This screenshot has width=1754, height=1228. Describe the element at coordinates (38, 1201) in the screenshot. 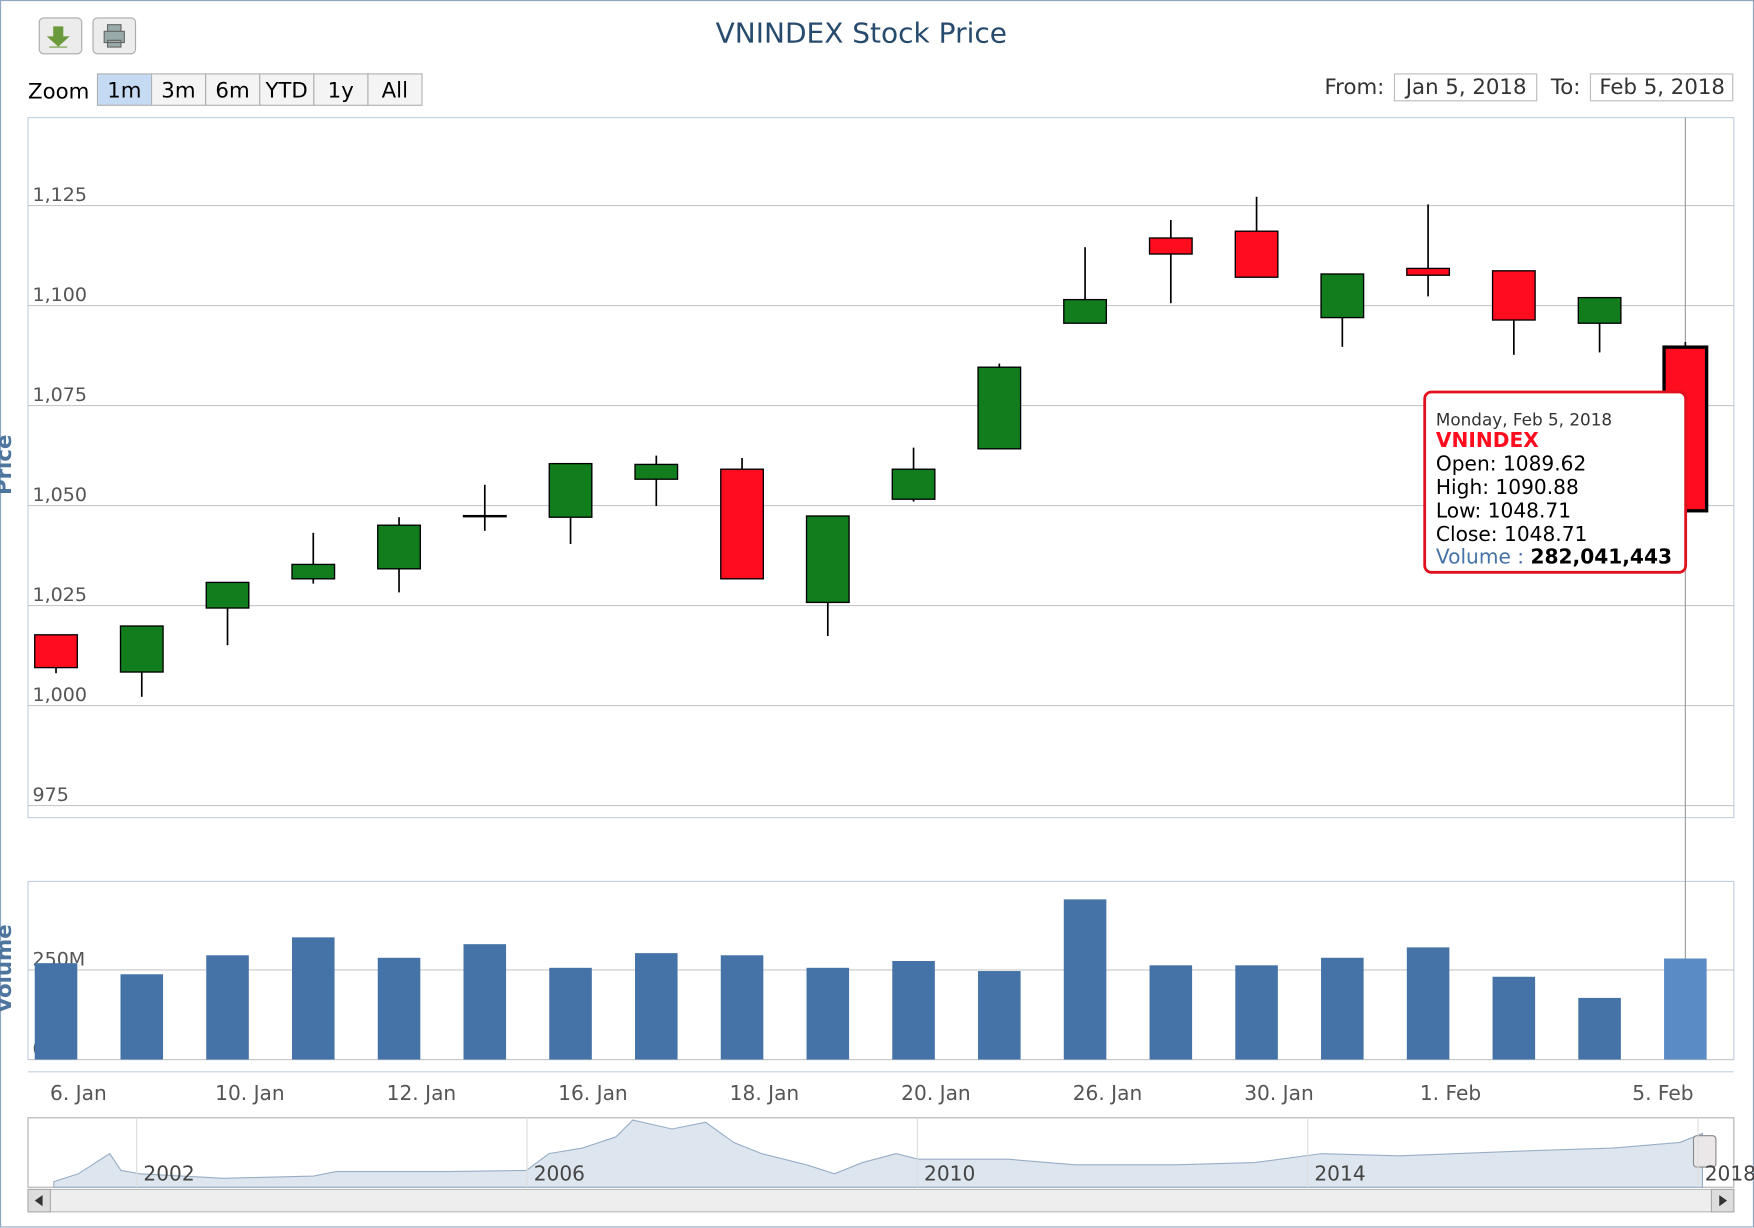

I see `scroll-left-arrow` at that location.